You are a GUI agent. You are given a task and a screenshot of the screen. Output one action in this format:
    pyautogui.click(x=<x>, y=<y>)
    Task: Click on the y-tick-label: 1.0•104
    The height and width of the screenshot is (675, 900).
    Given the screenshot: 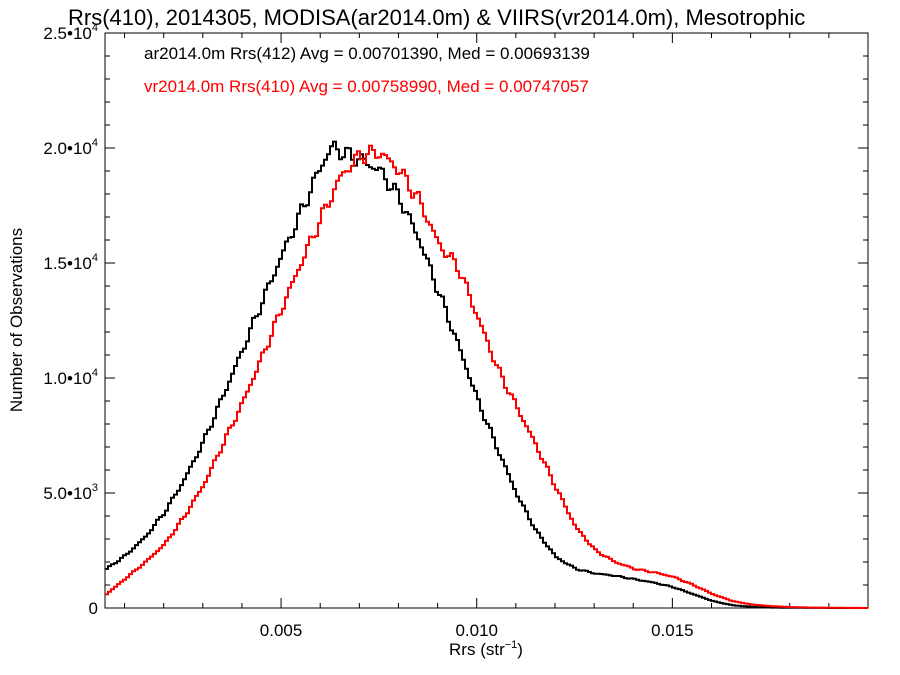 What is the action you would take?
    pyautogui.click(x=70, y=377)
    